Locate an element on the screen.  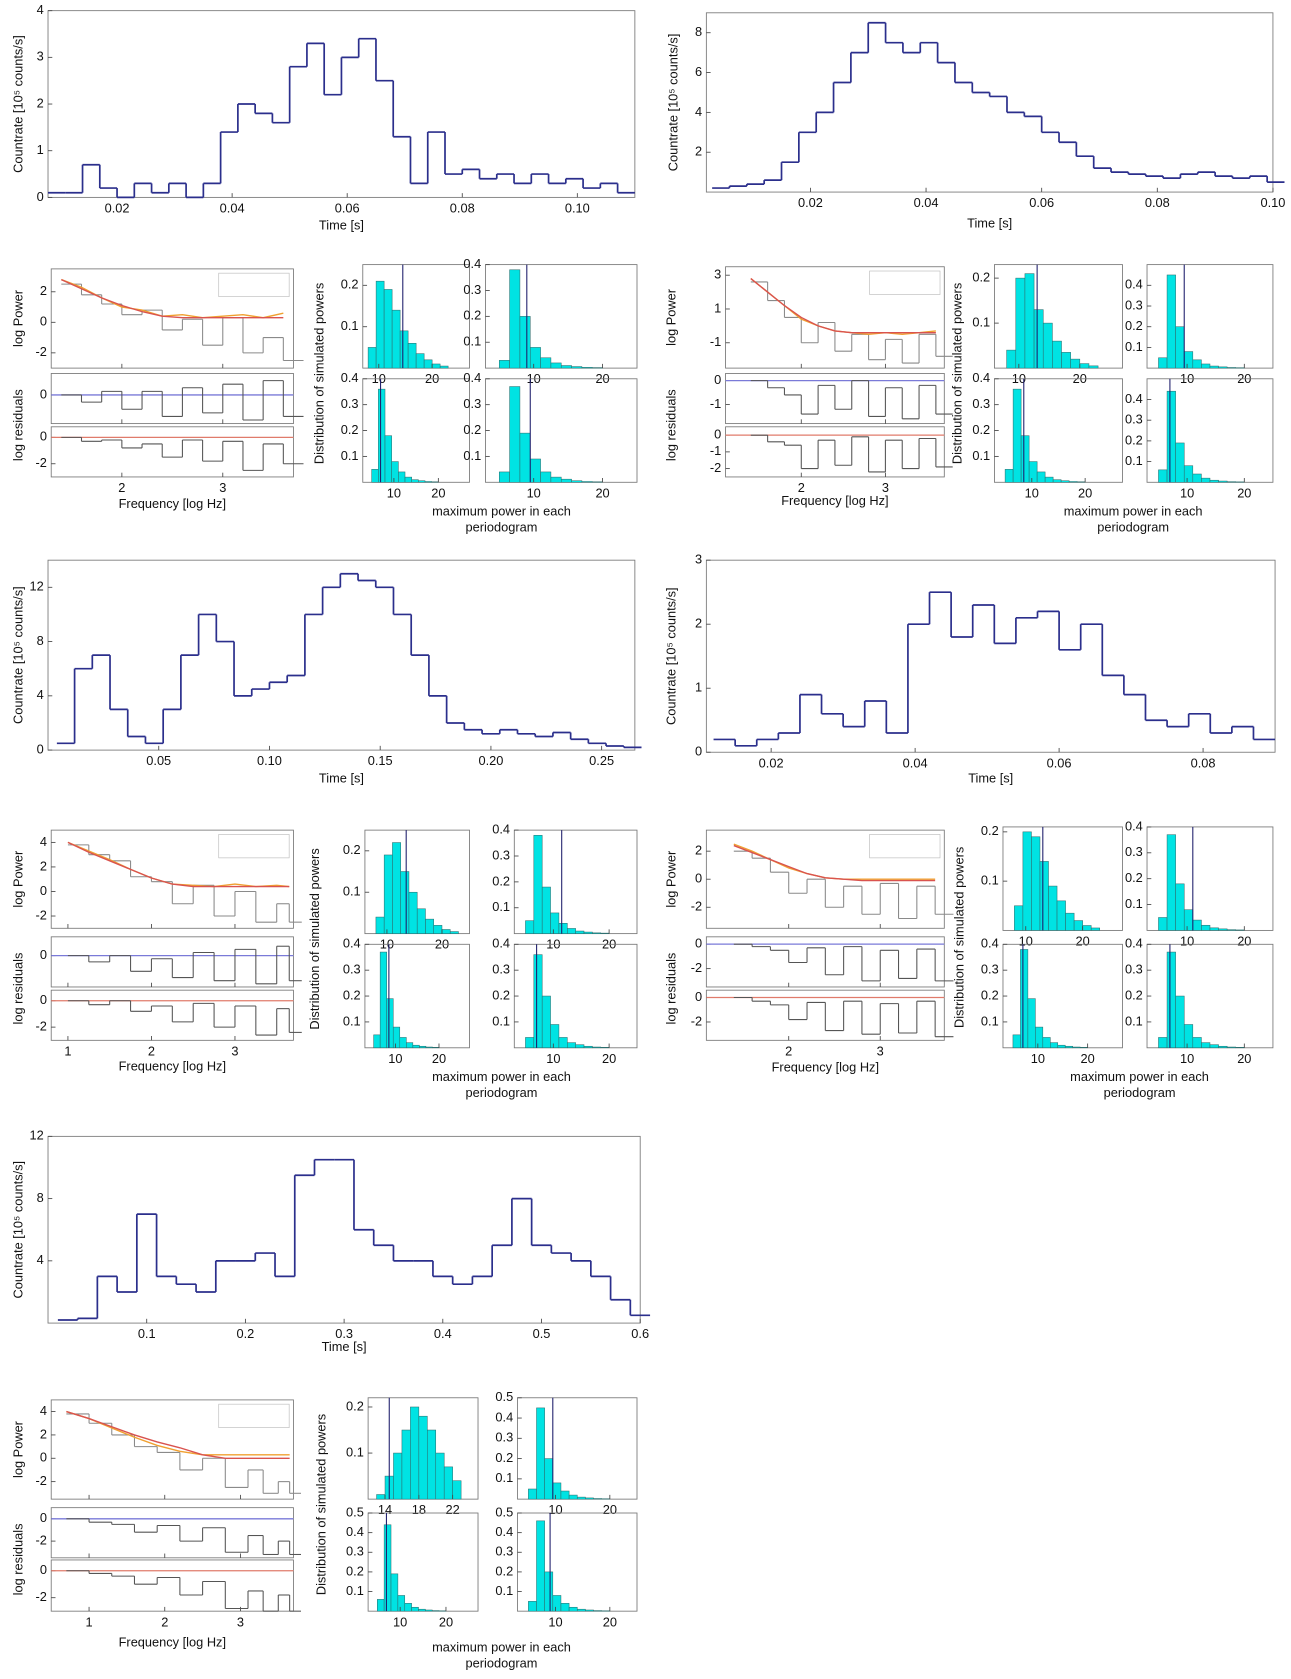
y-axis-label: Countrate [10⁵ counts/s] is located at coordinates (18, 655).